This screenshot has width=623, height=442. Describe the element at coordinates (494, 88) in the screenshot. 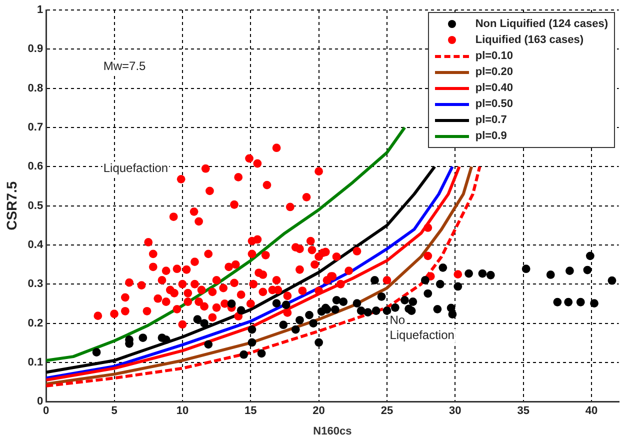

I see `legend-label: pl=0.40` at that location.